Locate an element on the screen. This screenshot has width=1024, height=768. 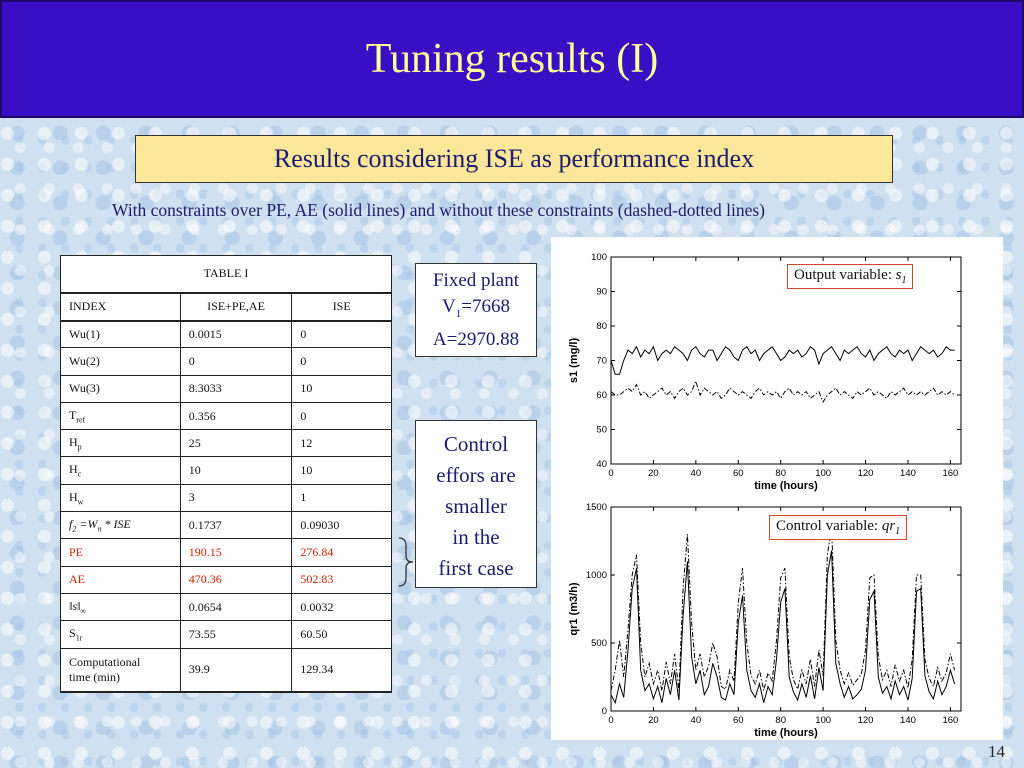
table-row: PE 190.15 276.84 is located at coordinates (226, 552).